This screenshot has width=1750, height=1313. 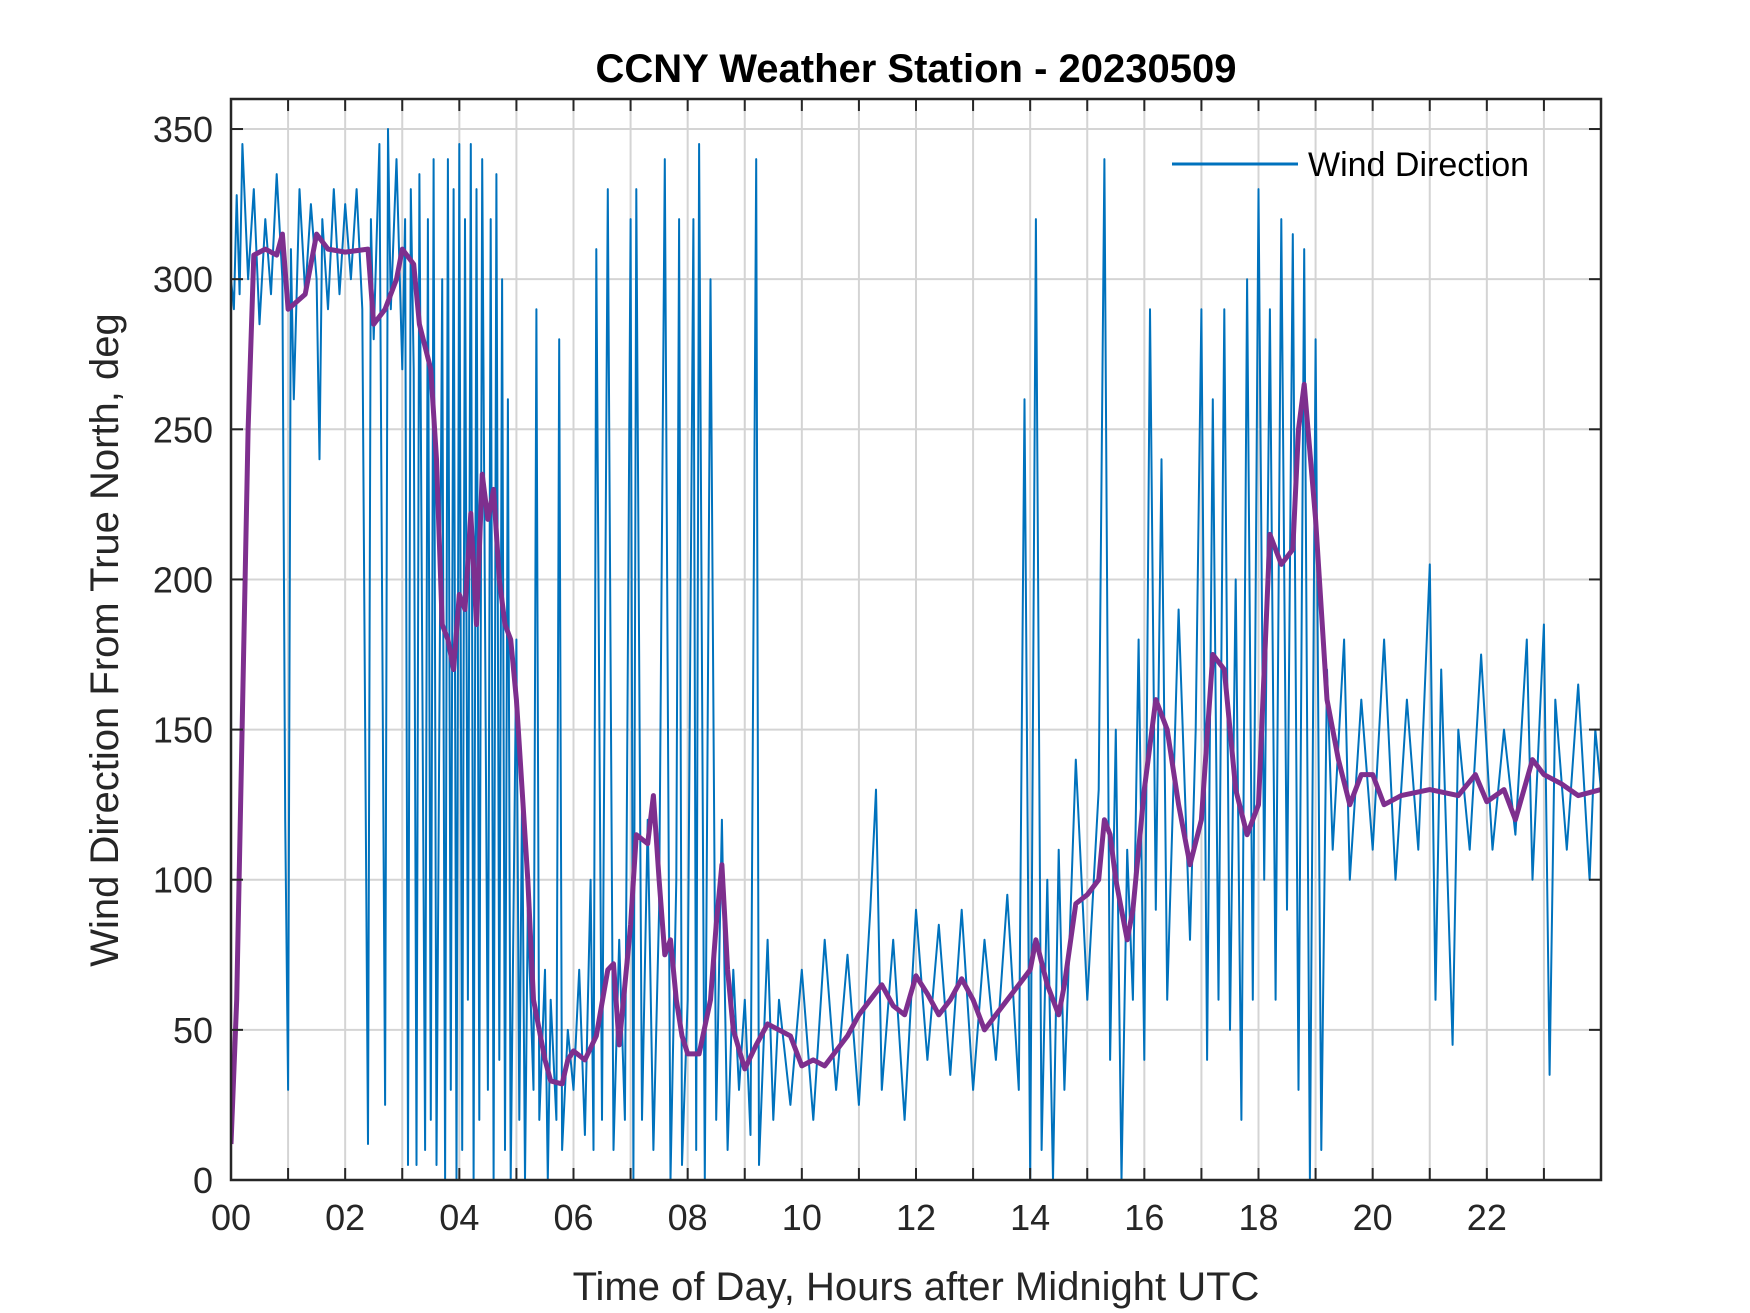 I want to click on x-tick-label: 00, so click(x=231, y=1217).